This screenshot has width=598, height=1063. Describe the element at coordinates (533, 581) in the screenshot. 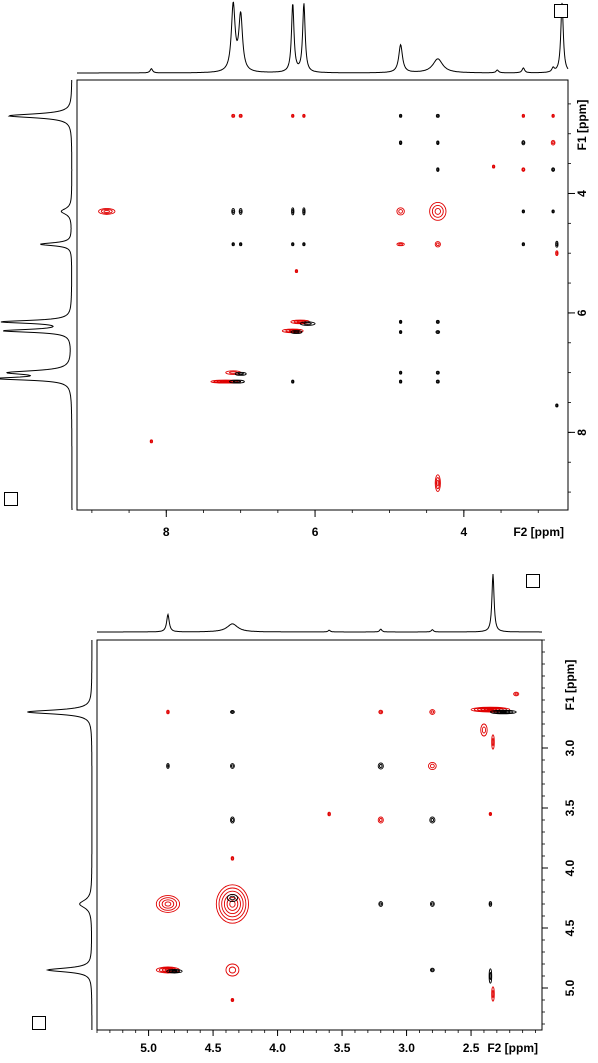

I see `panel-marker-square` at that location.